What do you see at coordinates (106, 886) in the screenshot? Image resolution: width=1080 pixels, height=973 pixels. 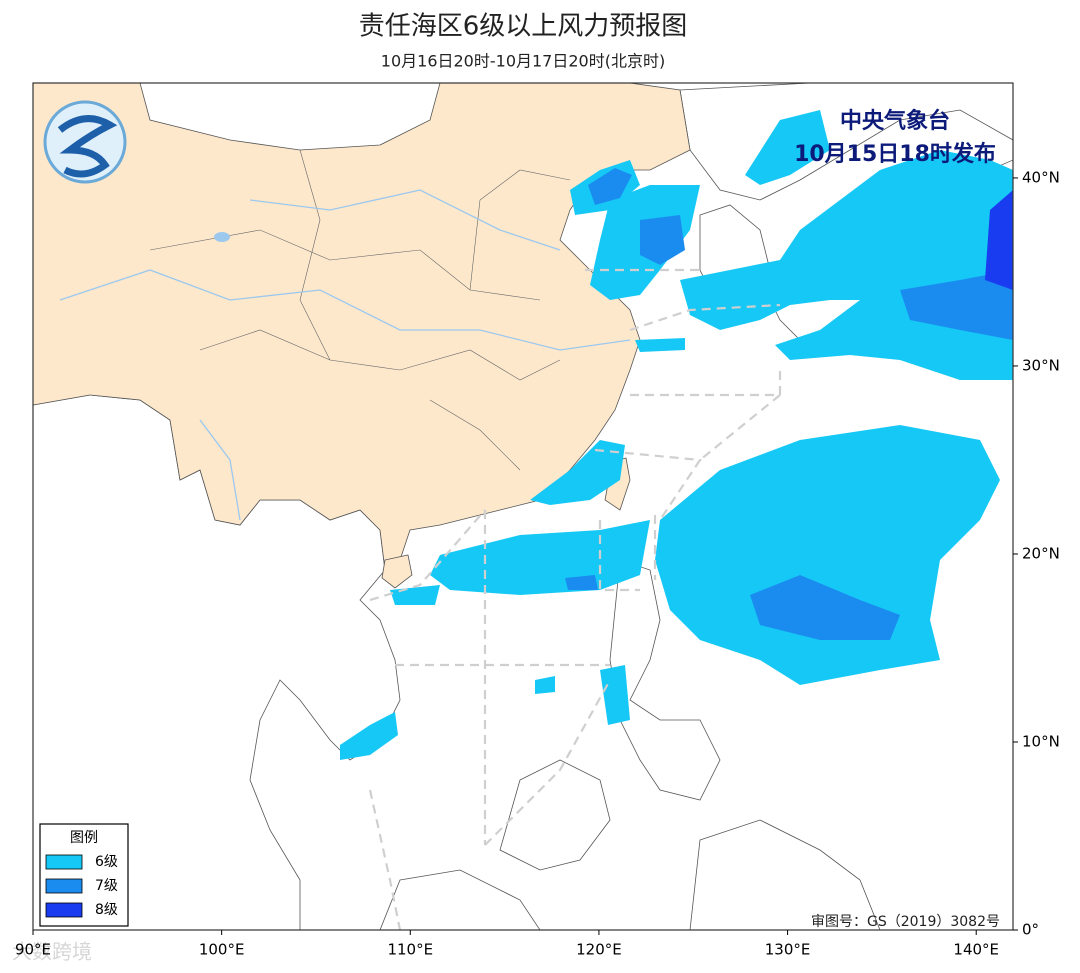 I see `legend-label: 7级` at bounding box center [106, 886].